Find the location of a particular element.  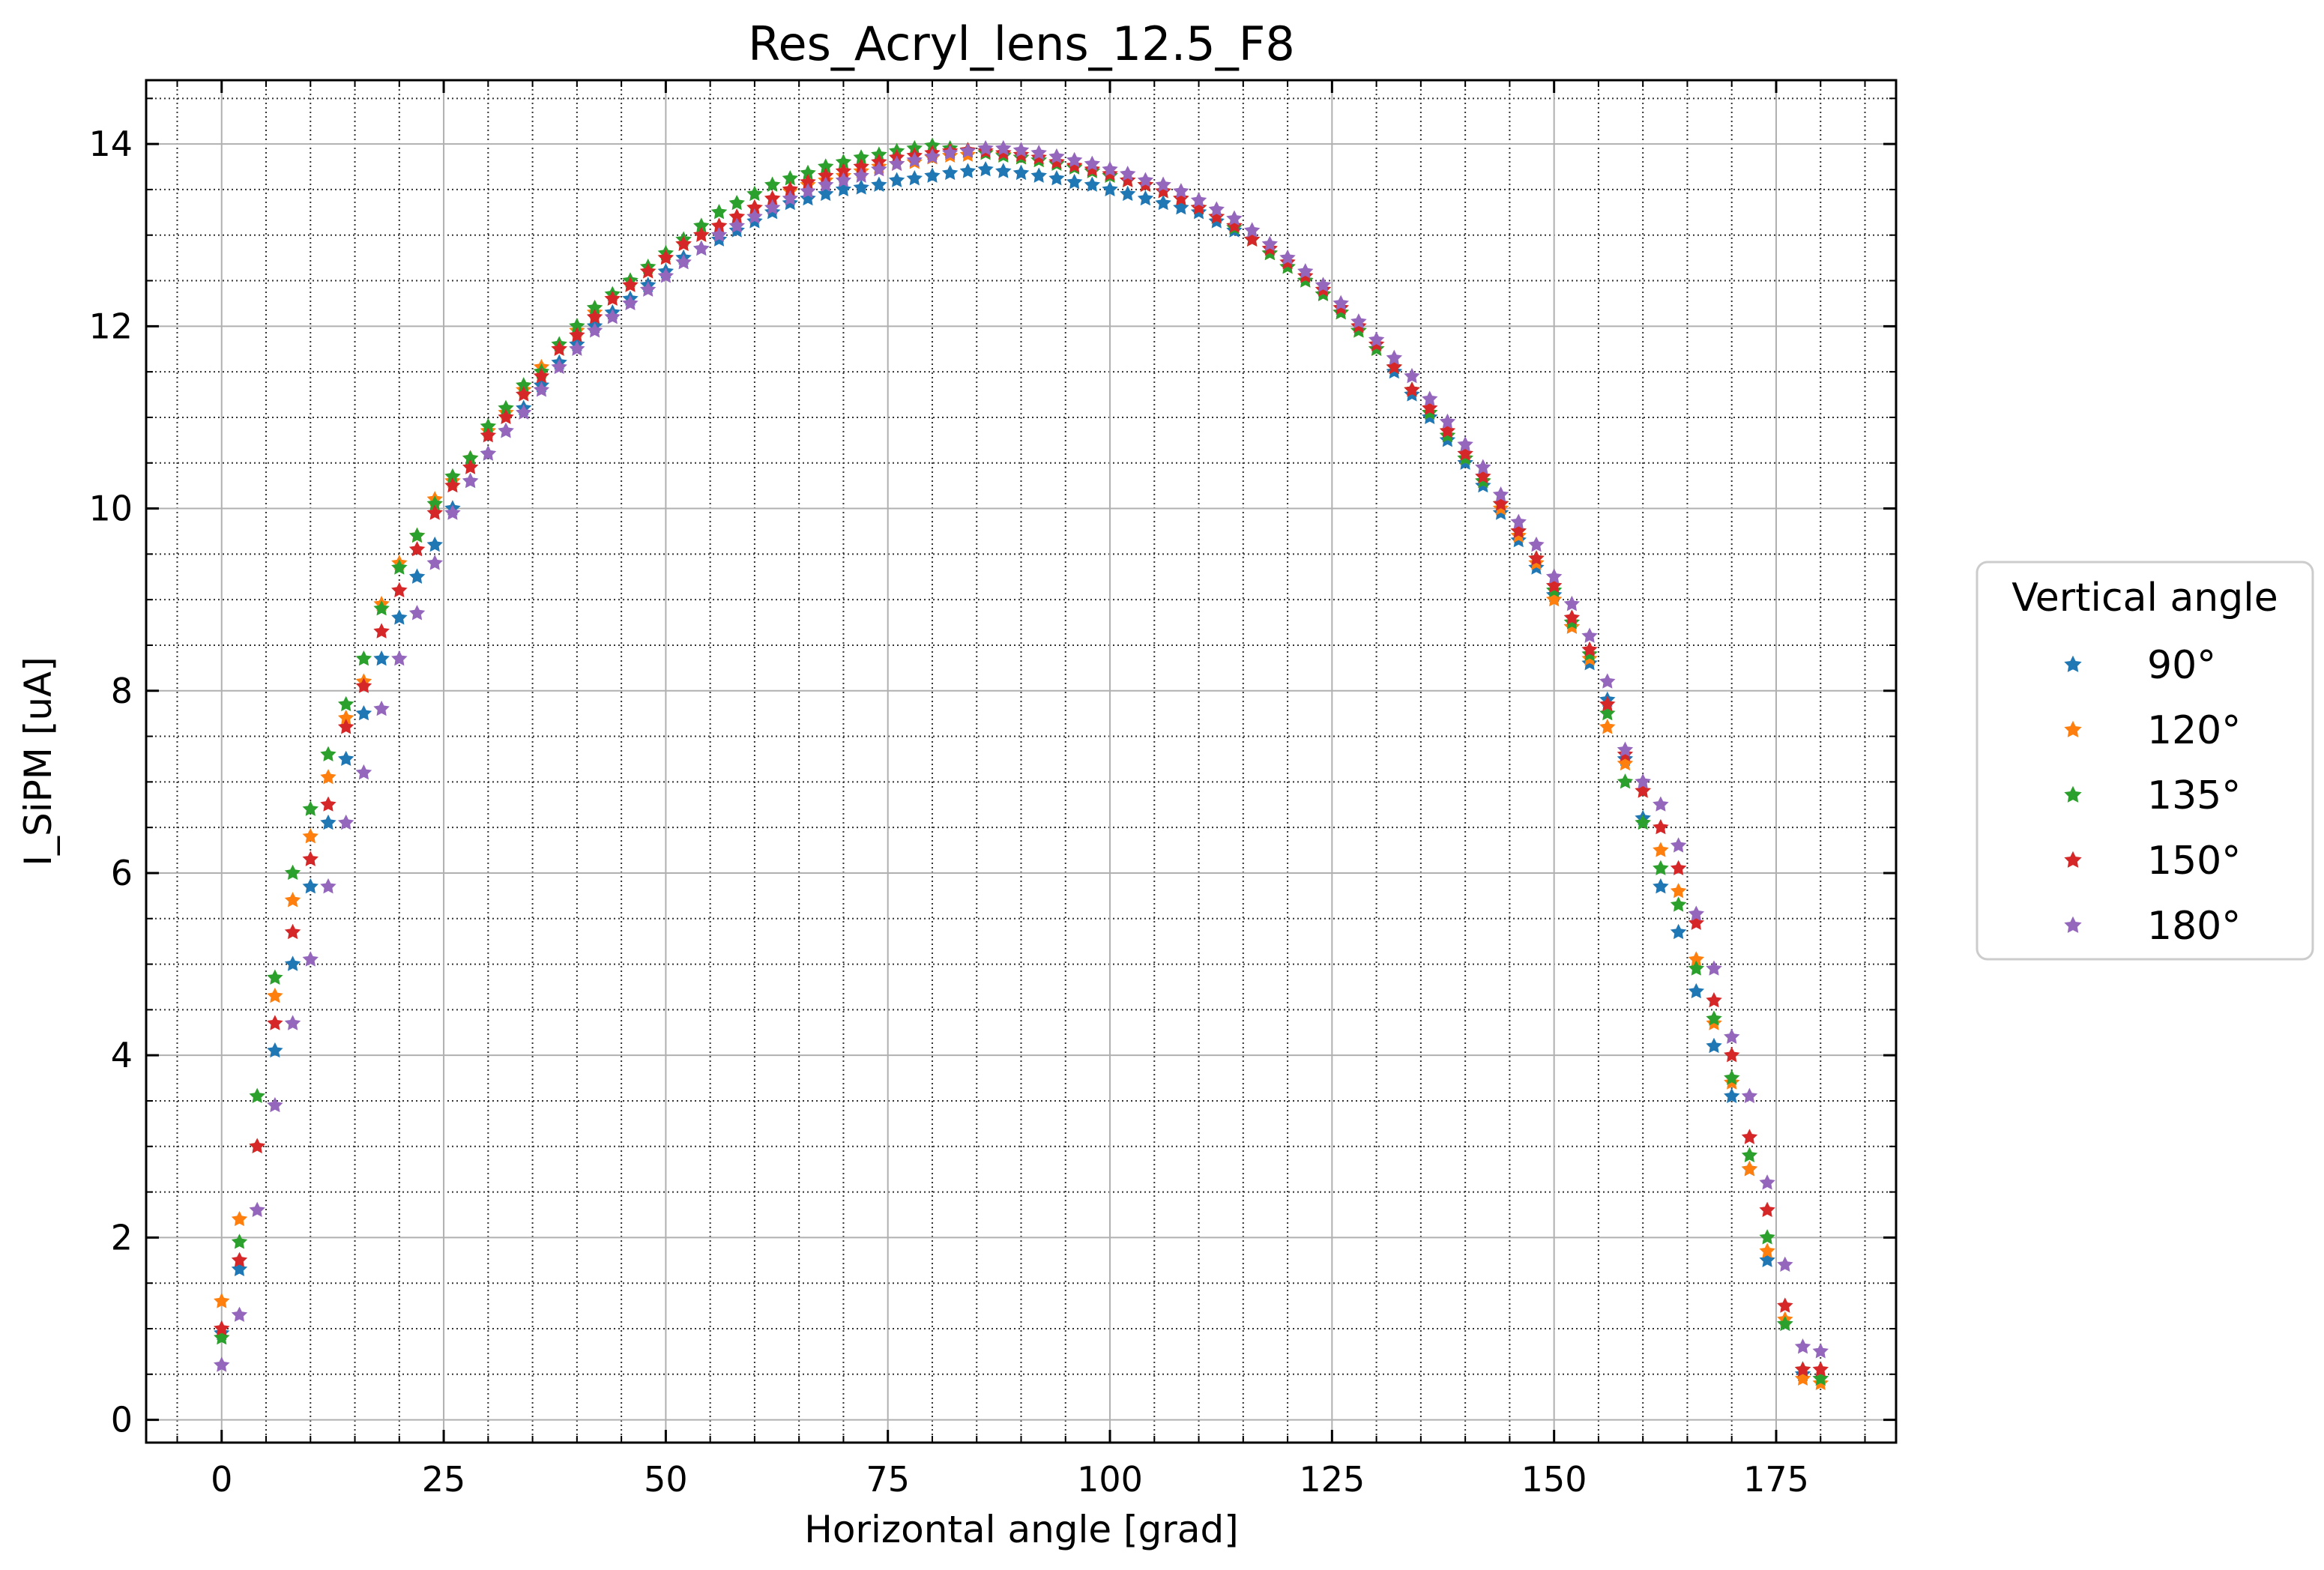

legend-item: 90° is located at coordinates (2140, 665).